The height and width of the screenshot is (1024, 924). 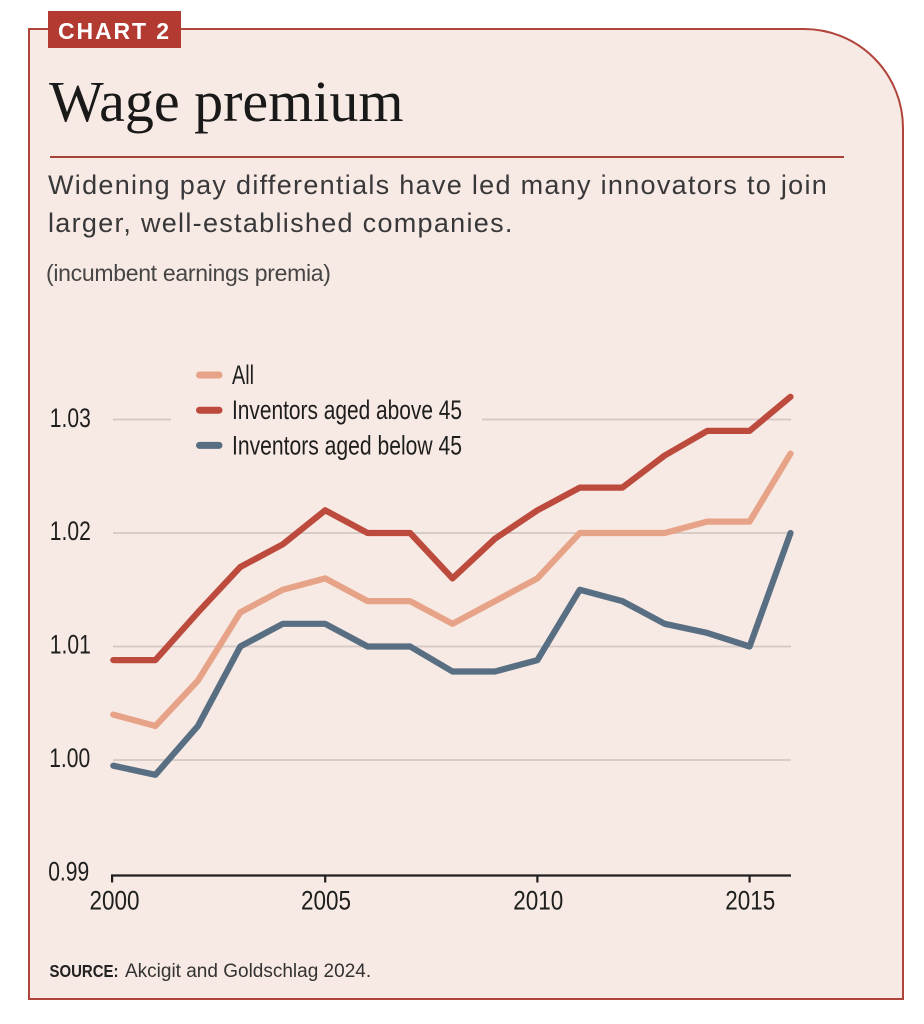 What do you see at coordinates (243, 375) in the screenshot?
I see `svg-text: All` at bounding box center [243, 375].